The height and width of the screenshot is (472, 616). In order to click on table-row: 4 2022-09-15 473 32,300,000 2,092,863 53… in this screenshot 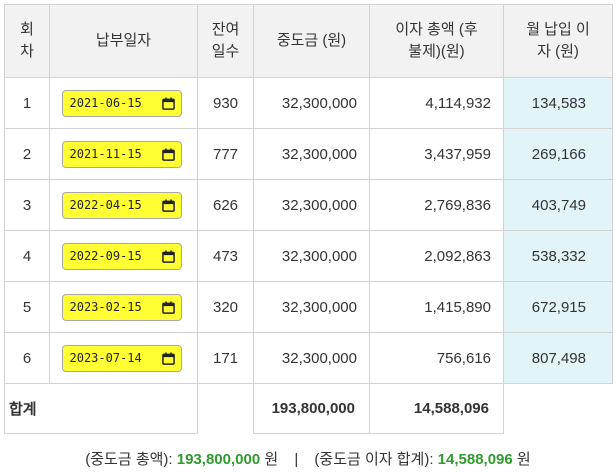, I will do `click(308, 256)`.